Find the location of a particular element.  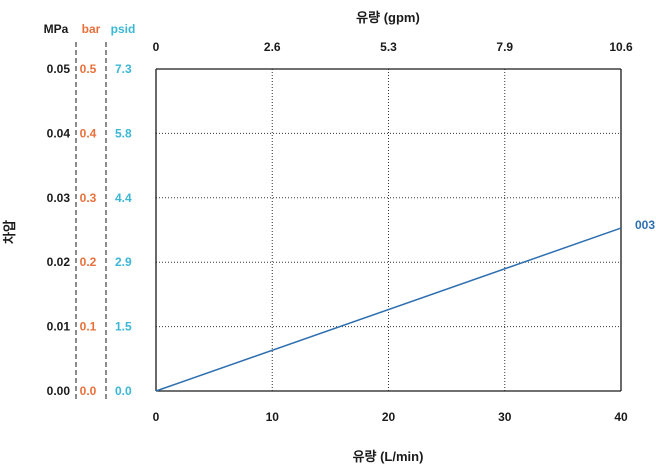

y-tick-label-bar: 0.0 is located at coordinates (88, 391).